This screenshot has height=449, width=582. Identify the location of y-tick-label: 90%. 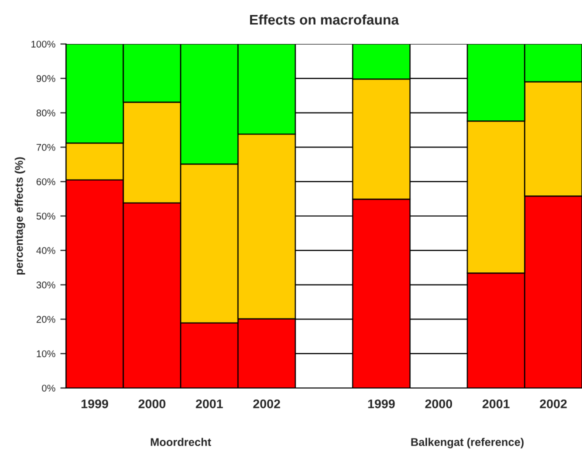
(46, 78).